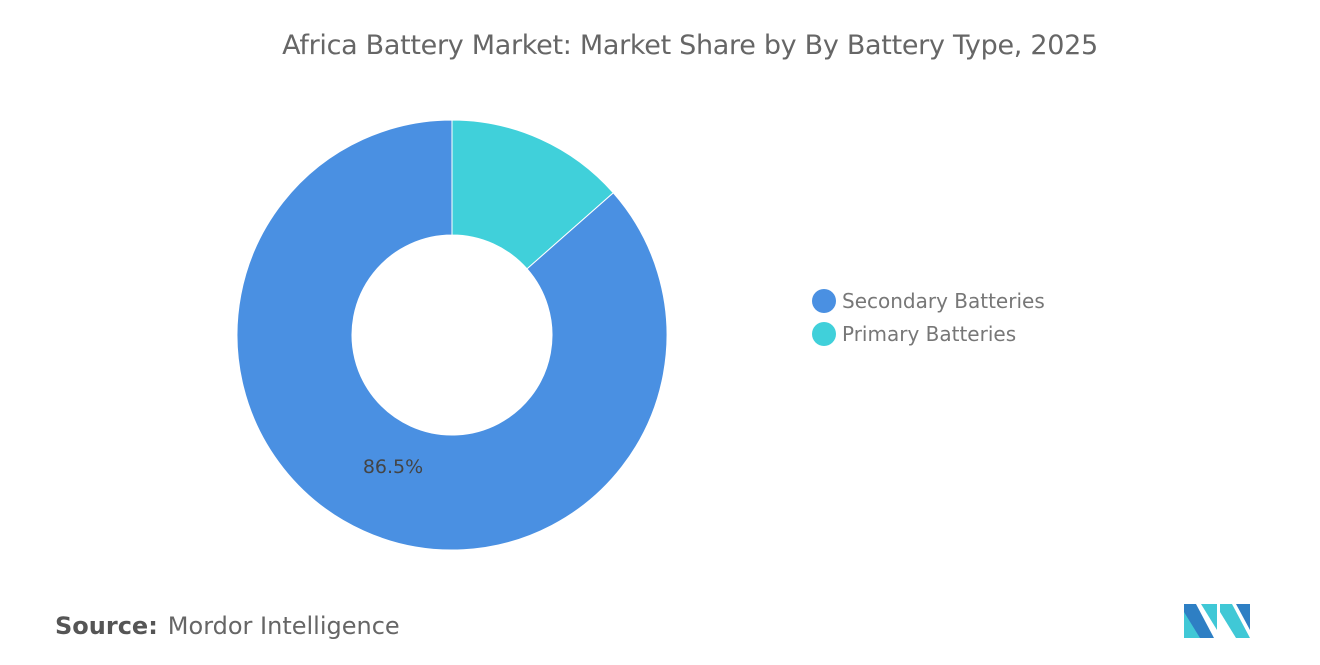 The height and width of the screenshot is (665, 1320). I want to click on source-value: Mordor Intelligence, so click(283, 626).